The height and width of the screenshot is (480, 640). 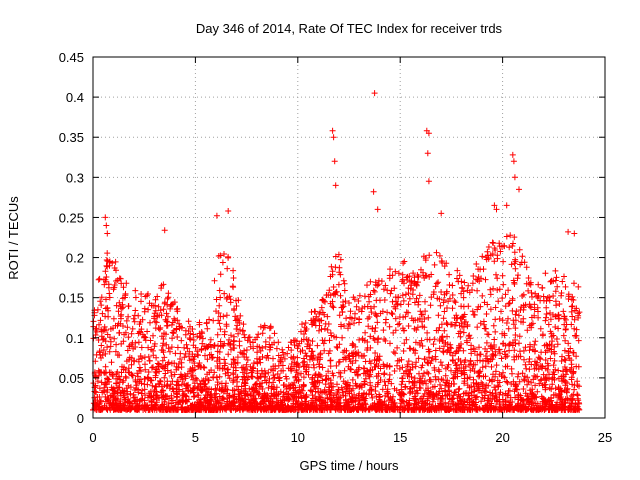 I want to click on x-tick-label: 20, so click(x=502, y=437).